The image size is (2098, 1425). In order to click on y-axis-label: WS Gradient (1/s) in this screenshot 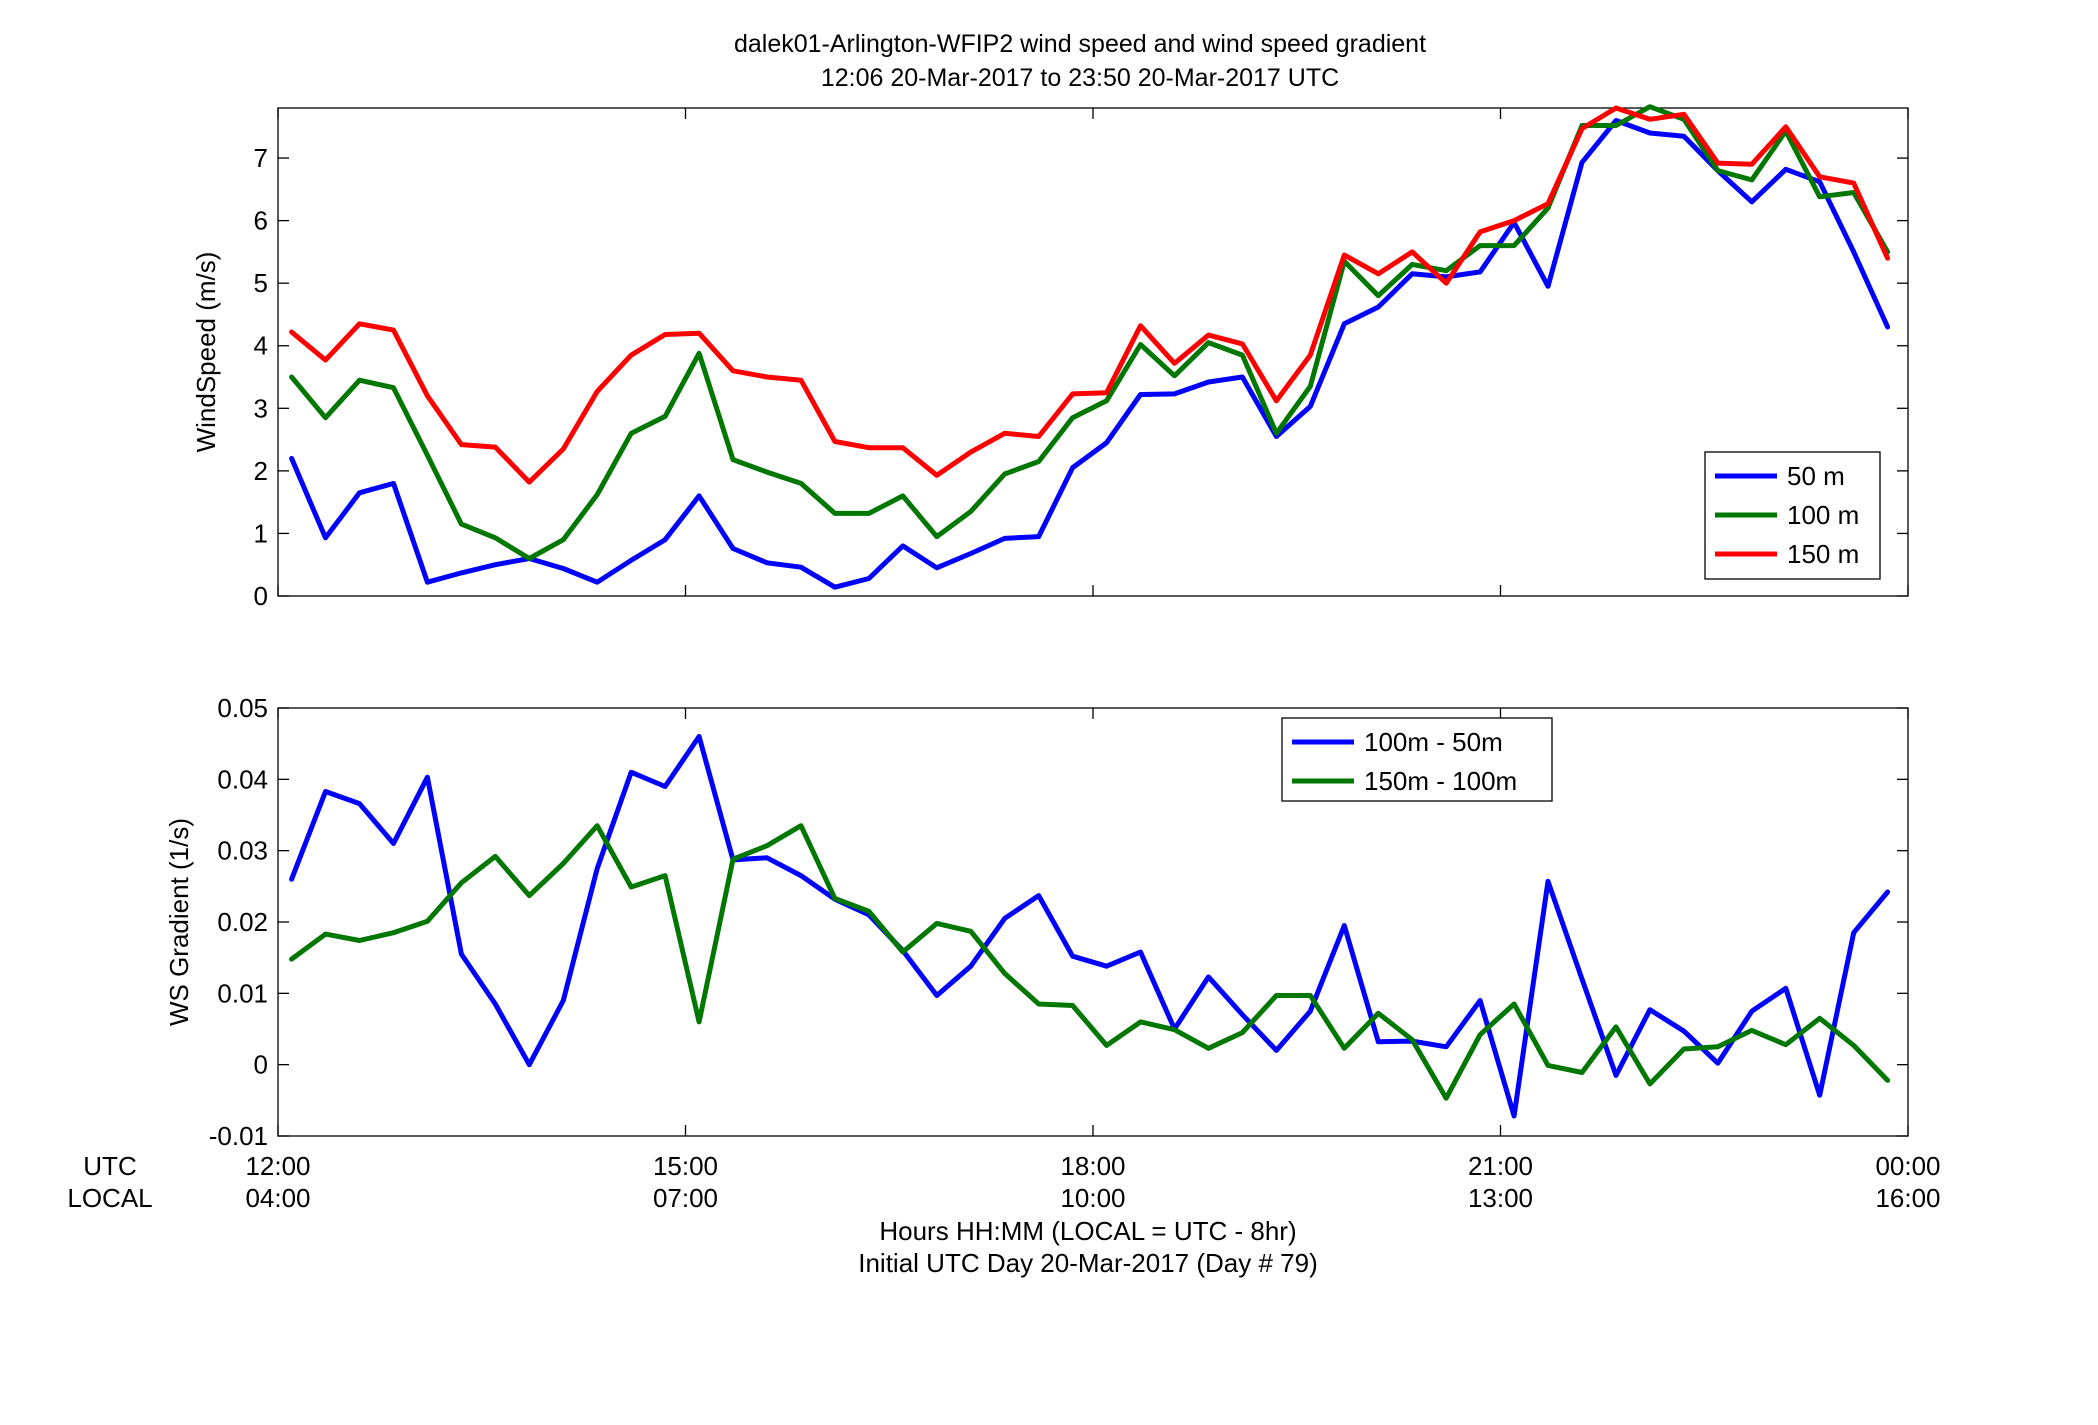, I will do `click(179, 922)`.